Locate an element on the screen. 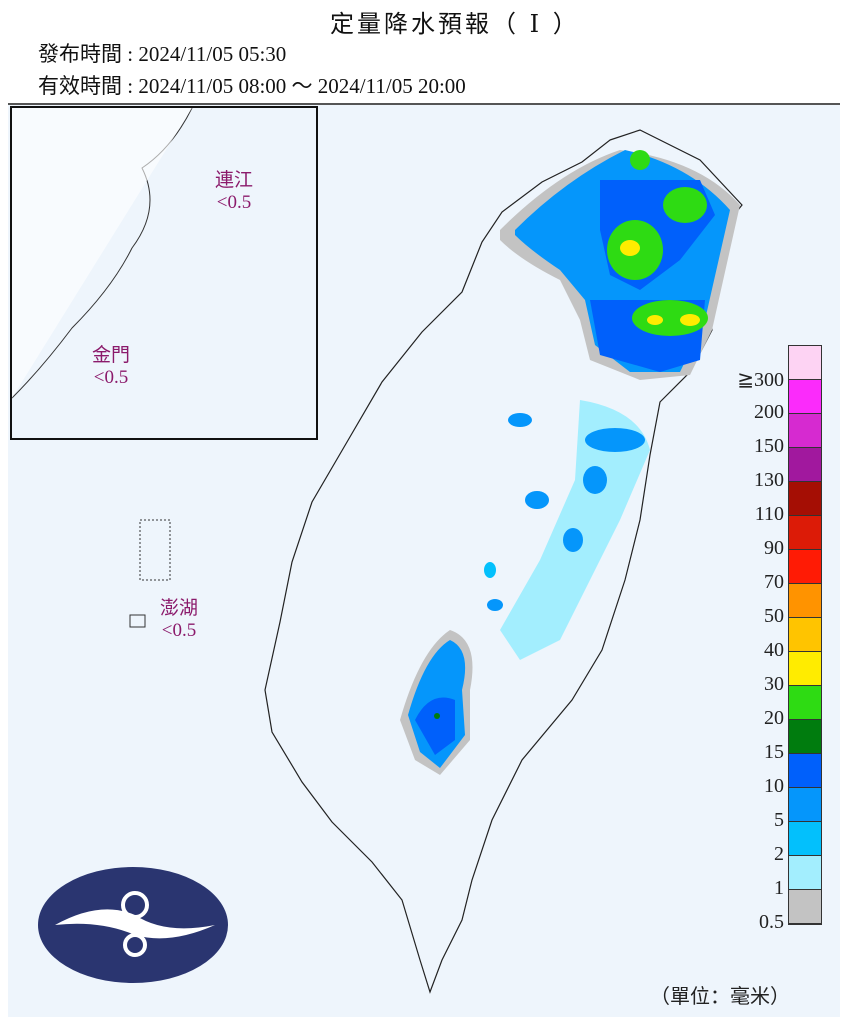 This screenshot has width=850, height=1024. region-label-kinmen: 金門 <0.5 is located at coordinates (111, 366).